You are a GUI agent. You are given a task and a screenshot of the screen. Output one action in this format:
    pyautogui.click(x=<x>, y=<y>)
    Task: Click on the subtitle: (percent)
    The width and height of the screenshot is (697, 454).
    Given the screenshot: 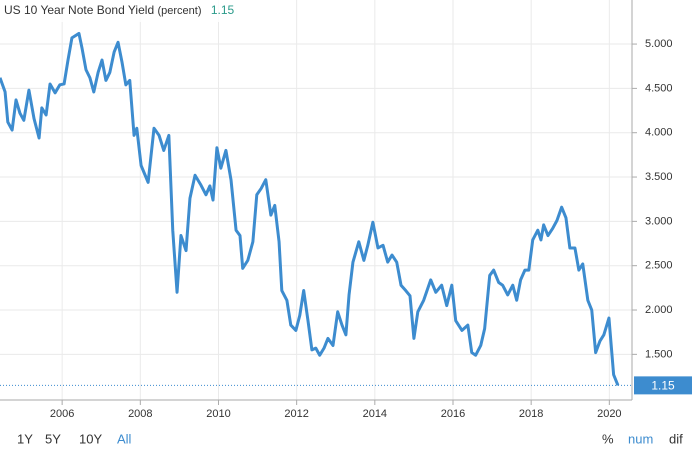 What is the action you would take?
    pyautogui.click(x=179, y=11)
    